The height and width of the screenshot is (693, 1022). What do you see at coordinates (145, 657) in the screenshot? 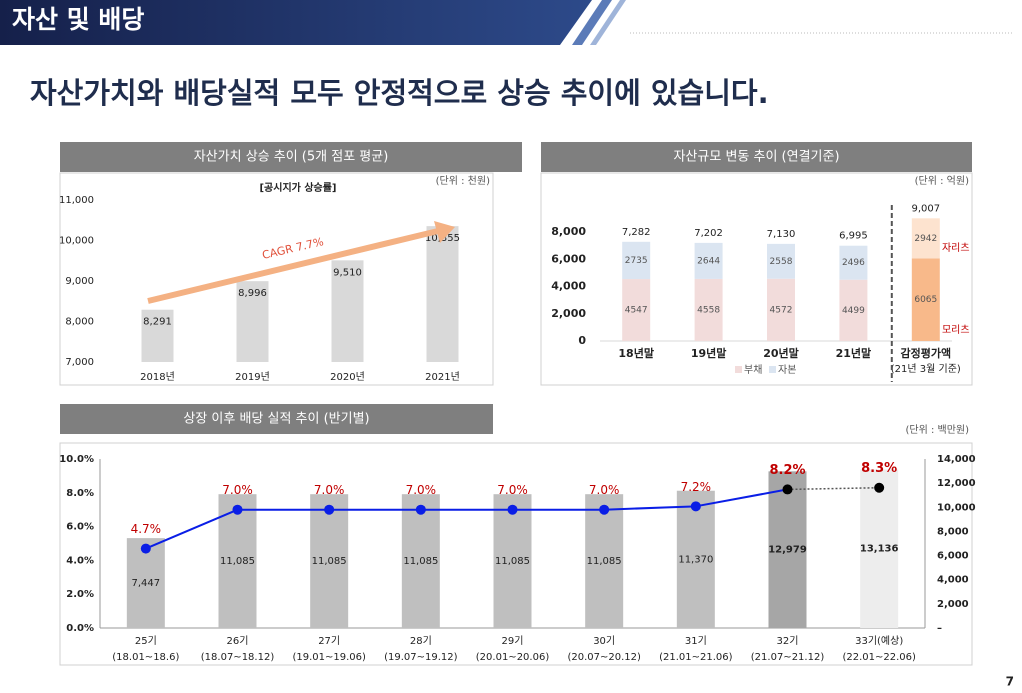
I see `x-tick-sublabel: (18.01~18.6)` at bounding box center [145, 657].